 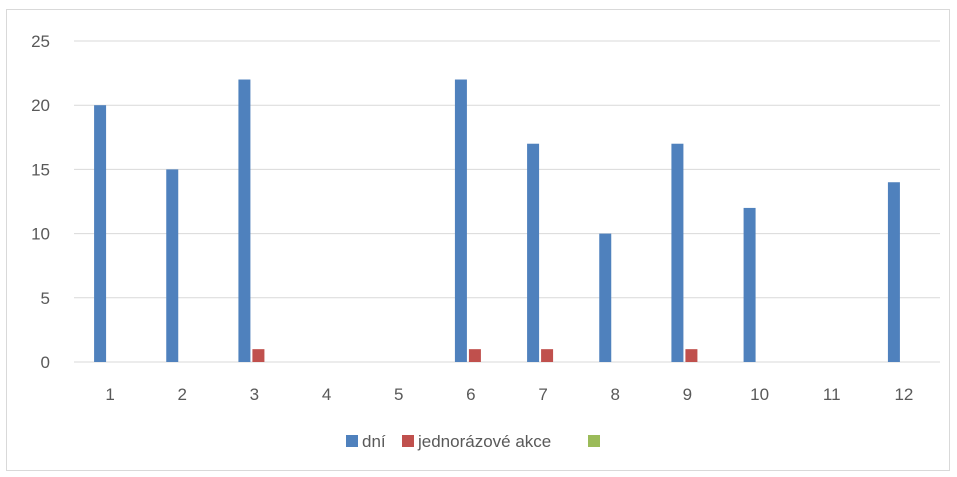 I want to click on x-tick-label: 4, so click(x=326, y=394).